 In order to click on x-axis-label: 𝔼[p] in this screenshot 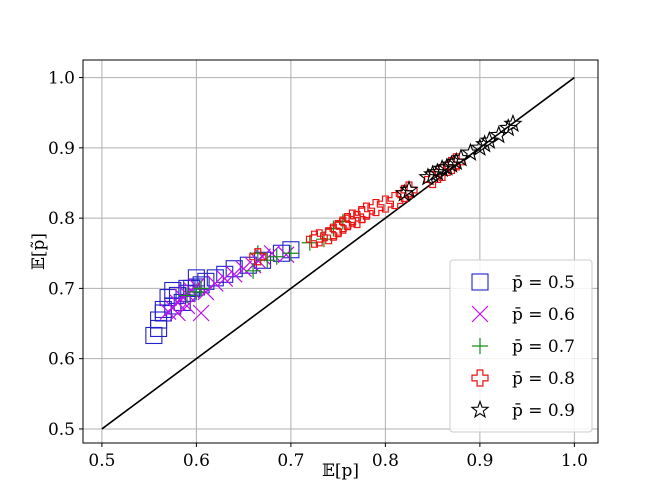, I will do `click(340, 471)`.